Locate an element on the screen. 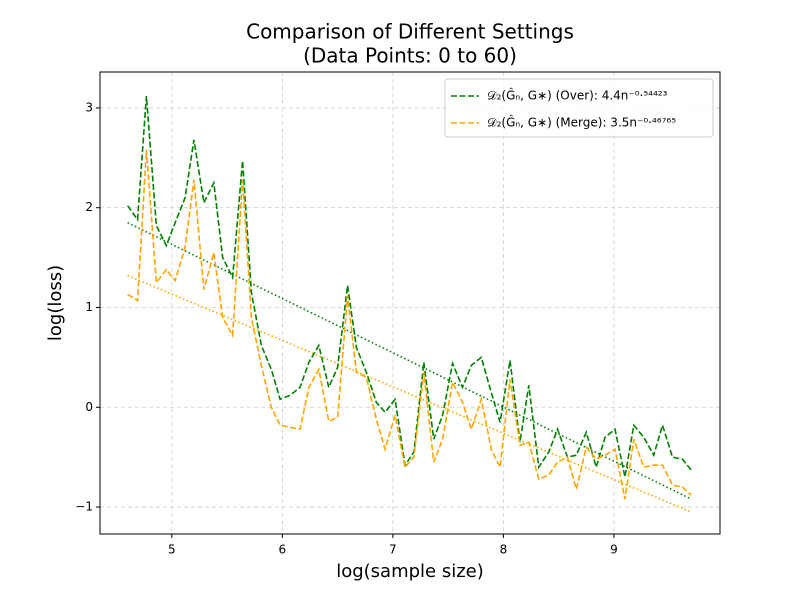 The height and width of the screenshot is (600, 800). y-tick-label: −1 is located at coordinates (84, 507).